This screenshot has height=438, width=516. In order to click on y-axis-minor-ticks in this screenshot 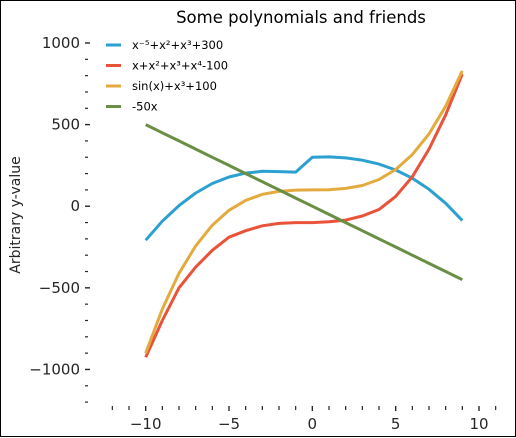, I will do `click(86, 230)`.